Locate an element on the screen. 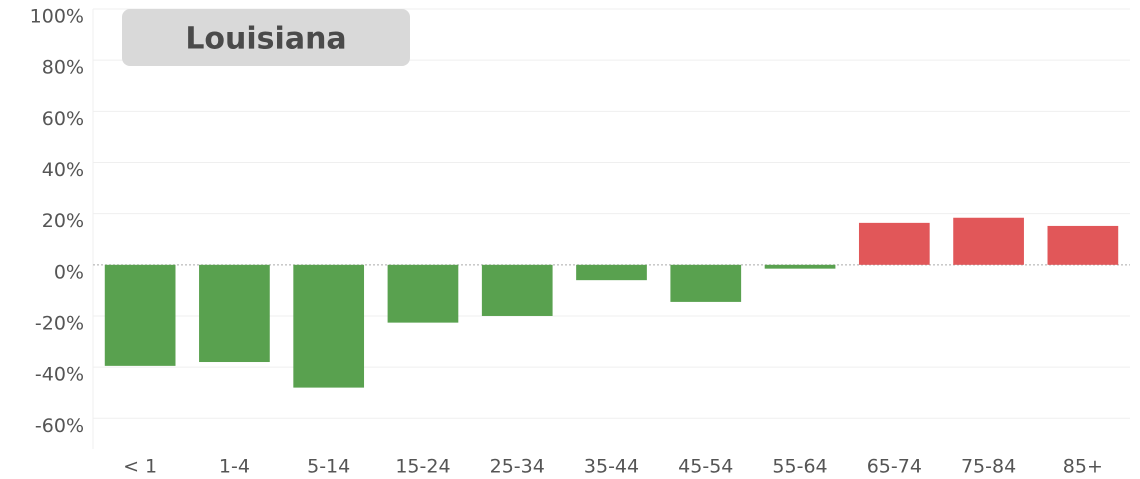 The width and height of the screenshot is (1140, 479). x-tick-label: 55-64 is located at coordinates (799, 467).